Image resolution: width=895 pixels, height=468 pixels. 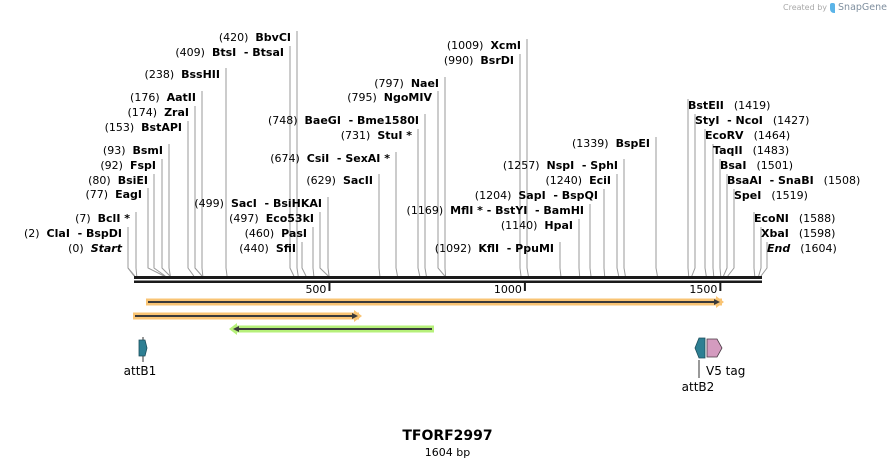 I want to click on enzyme-name: SacI - BsiHKAI, so click(x=276, y=203).